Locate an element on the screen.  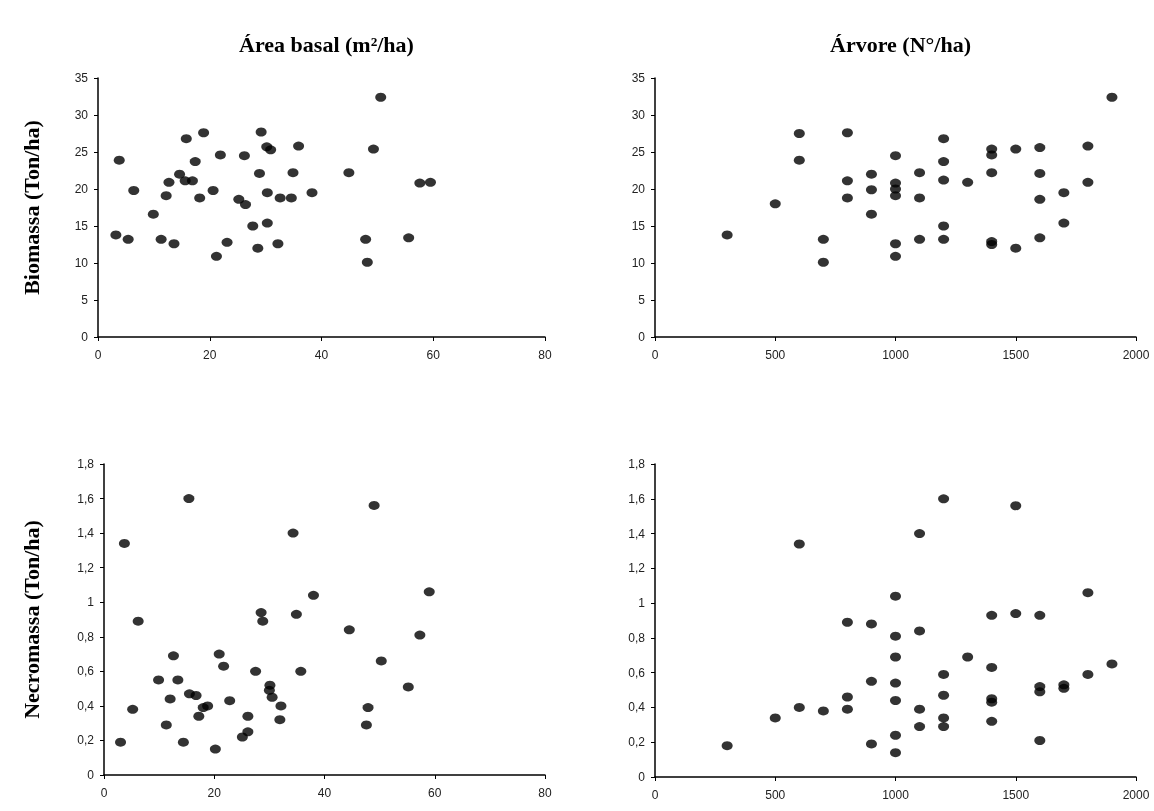
y-axis-title: Necromassa (Ton/ha) is located at coordinates (31, 619).